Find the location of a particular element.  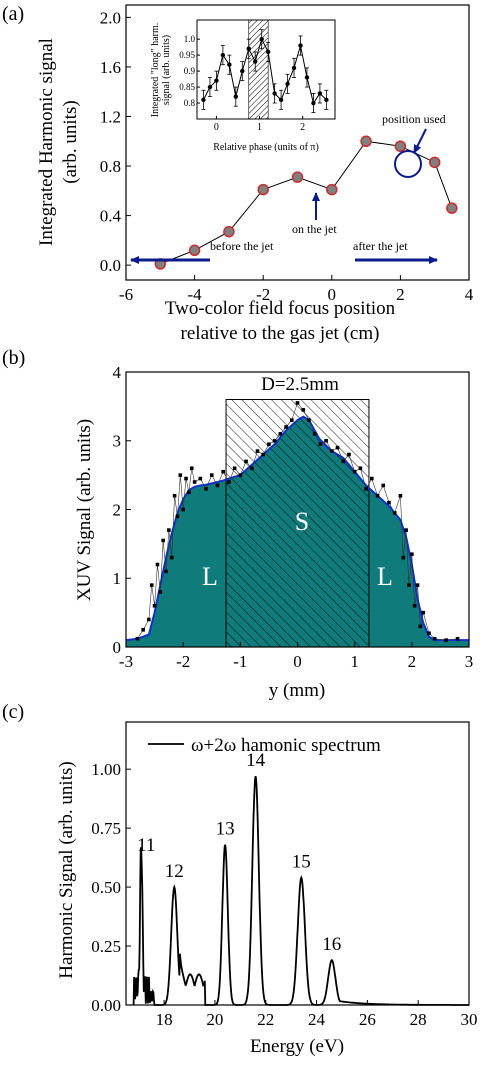

inset-ylabel-line1: Integrated "long" harm. is located at coordinates (155, 70).